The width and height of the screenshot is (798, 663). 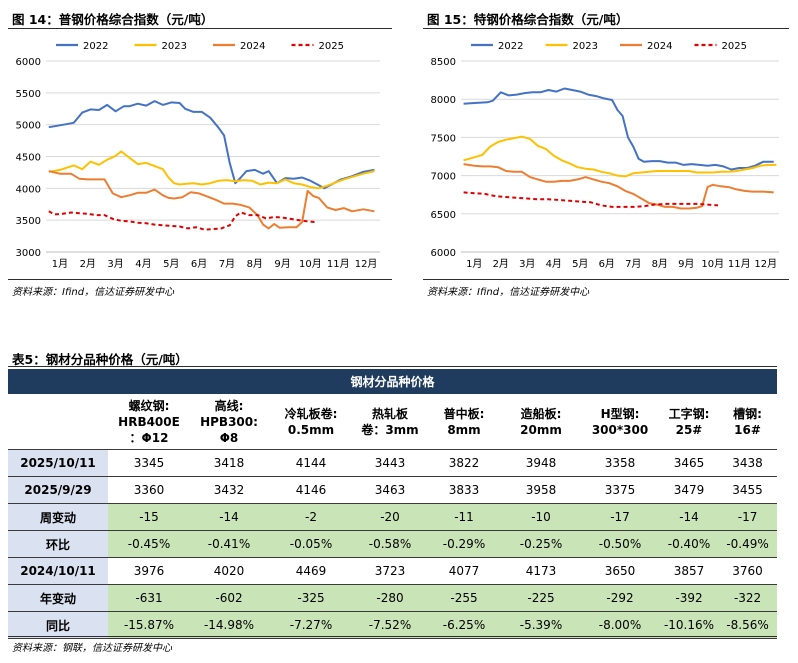 What do you see at coordinates (149, 625) in the screenshot?
I see `table-cell: -15.87%` at bounding box center [149, 625].